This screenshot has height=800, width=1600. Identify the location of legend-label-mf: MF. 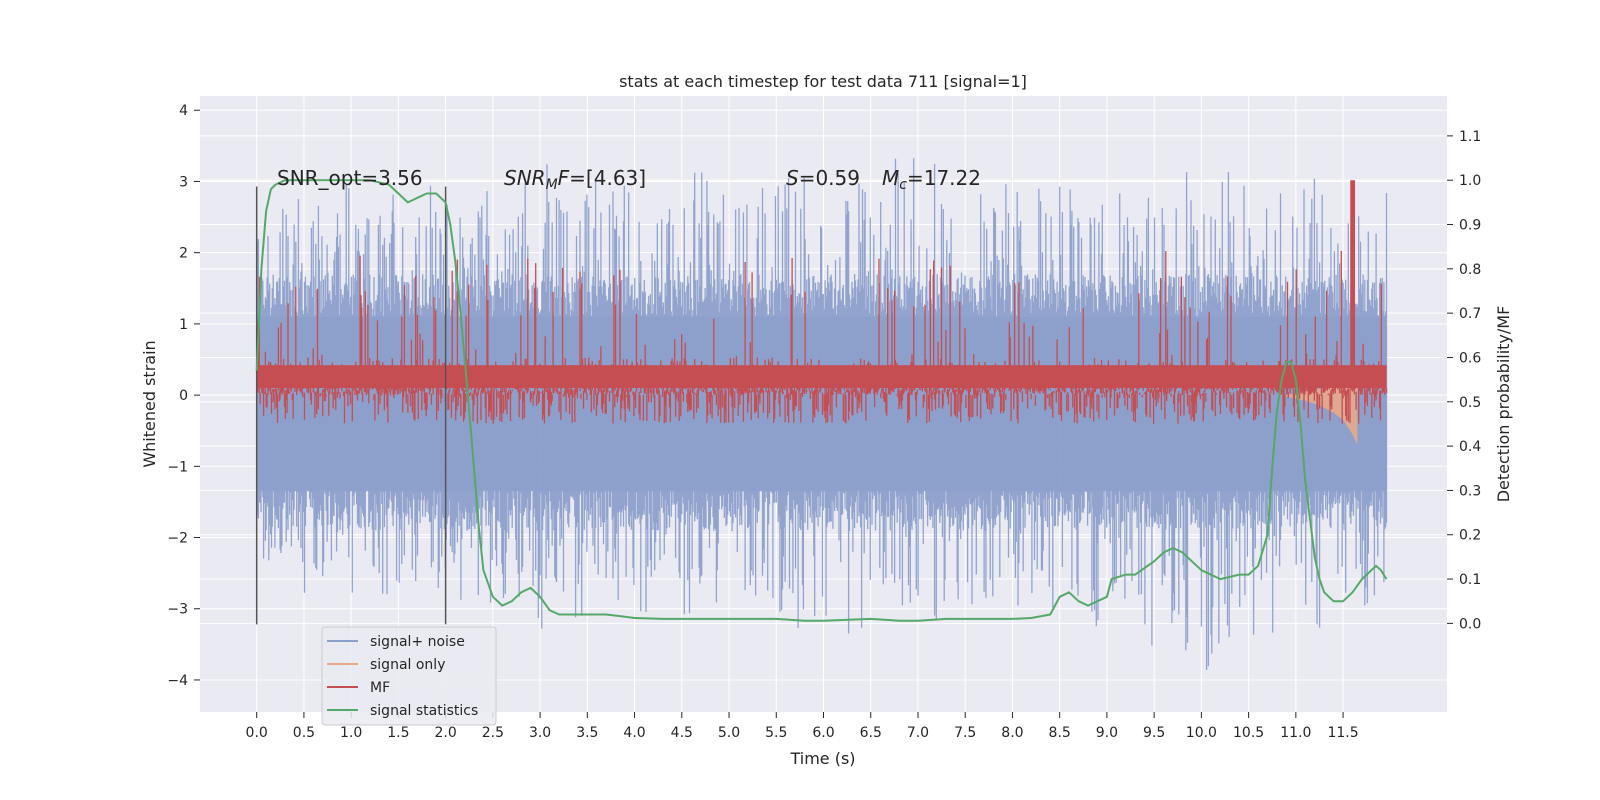
(380, 688).